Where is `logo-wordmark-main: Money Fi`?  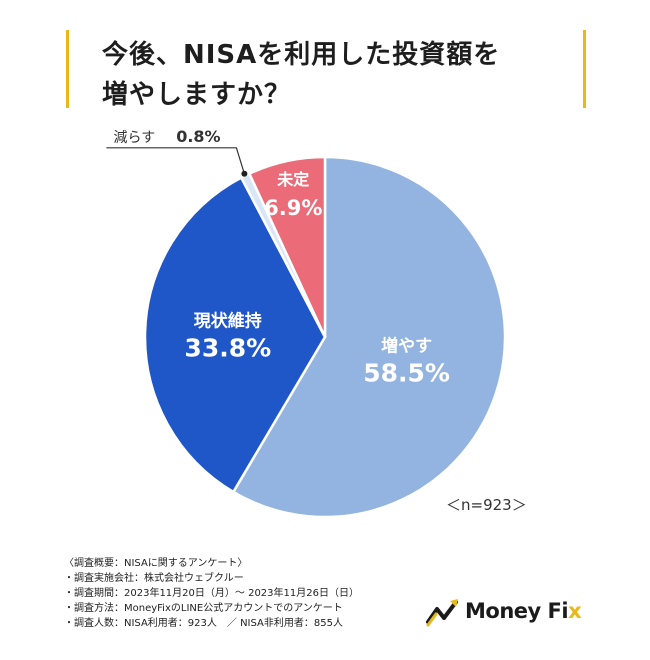
logo-wordmark-main: Money Fi is located at coordinates (517, 611).